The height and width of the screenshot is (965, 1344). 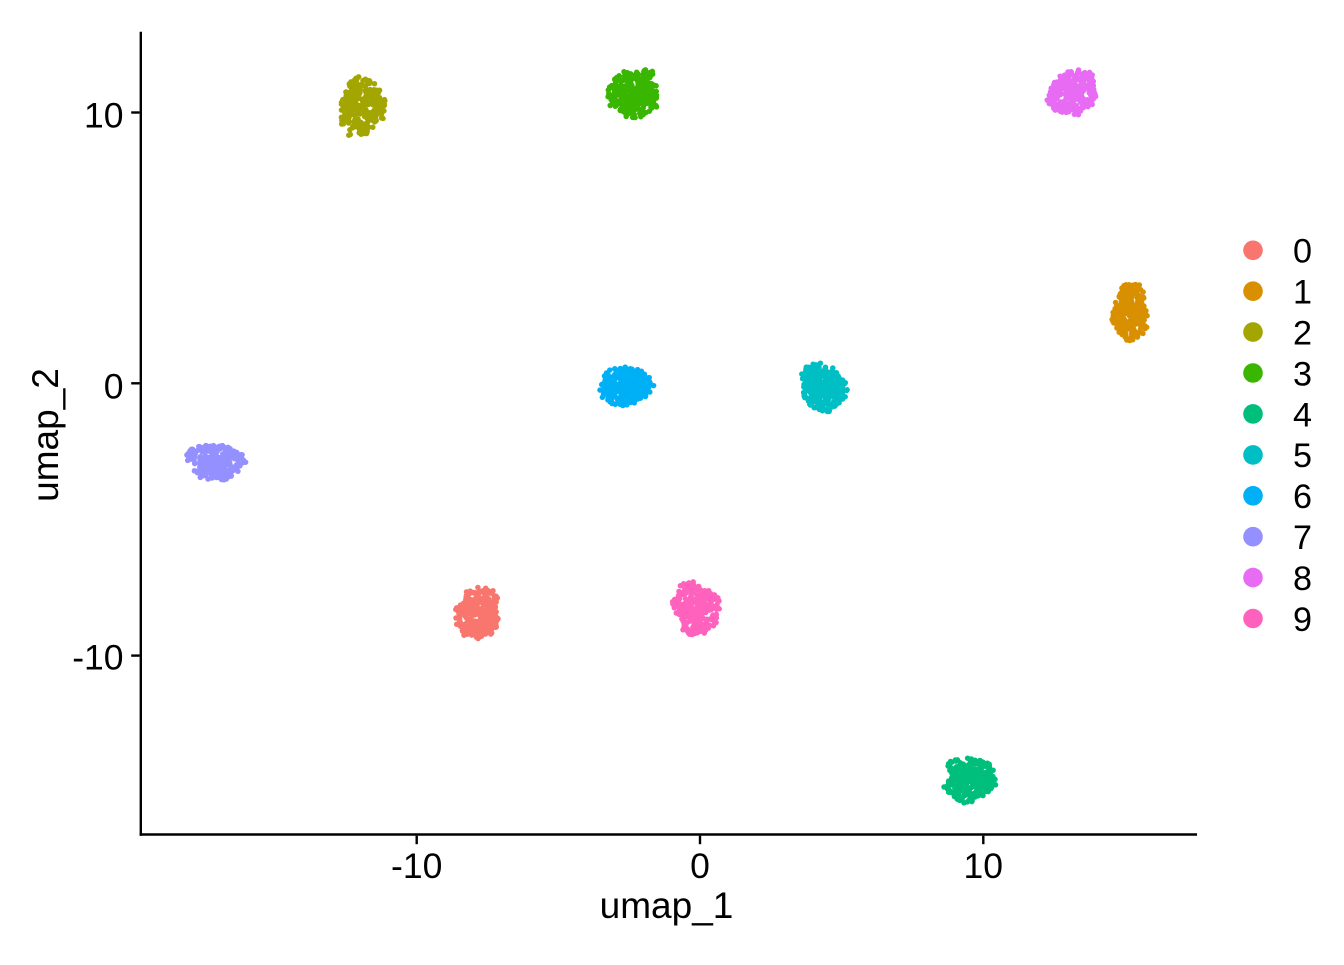 What do you see at coordinates (1302, 293) in the screenshot?
I see `svg-text: 1` at bounding box center [1302, 293].